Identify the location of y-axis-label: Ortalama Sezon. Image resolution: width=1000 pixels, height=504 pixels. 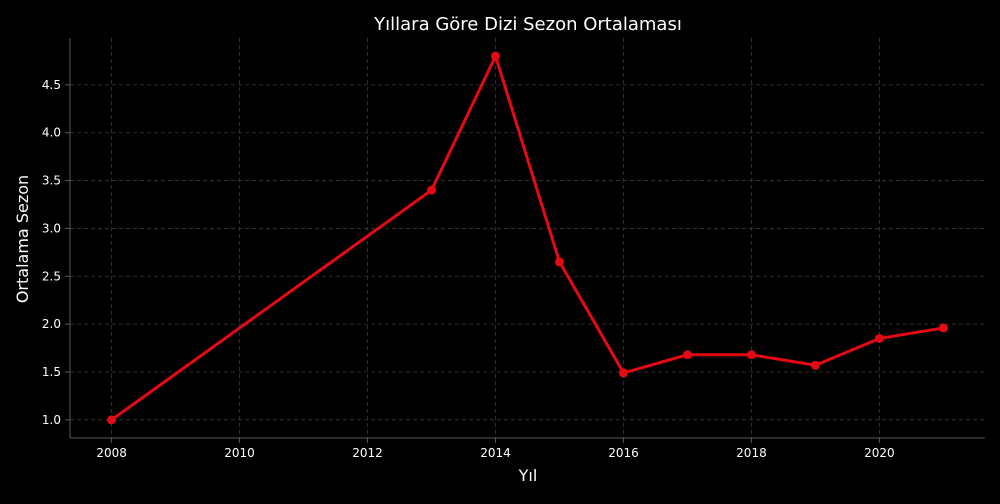
(22, 239).